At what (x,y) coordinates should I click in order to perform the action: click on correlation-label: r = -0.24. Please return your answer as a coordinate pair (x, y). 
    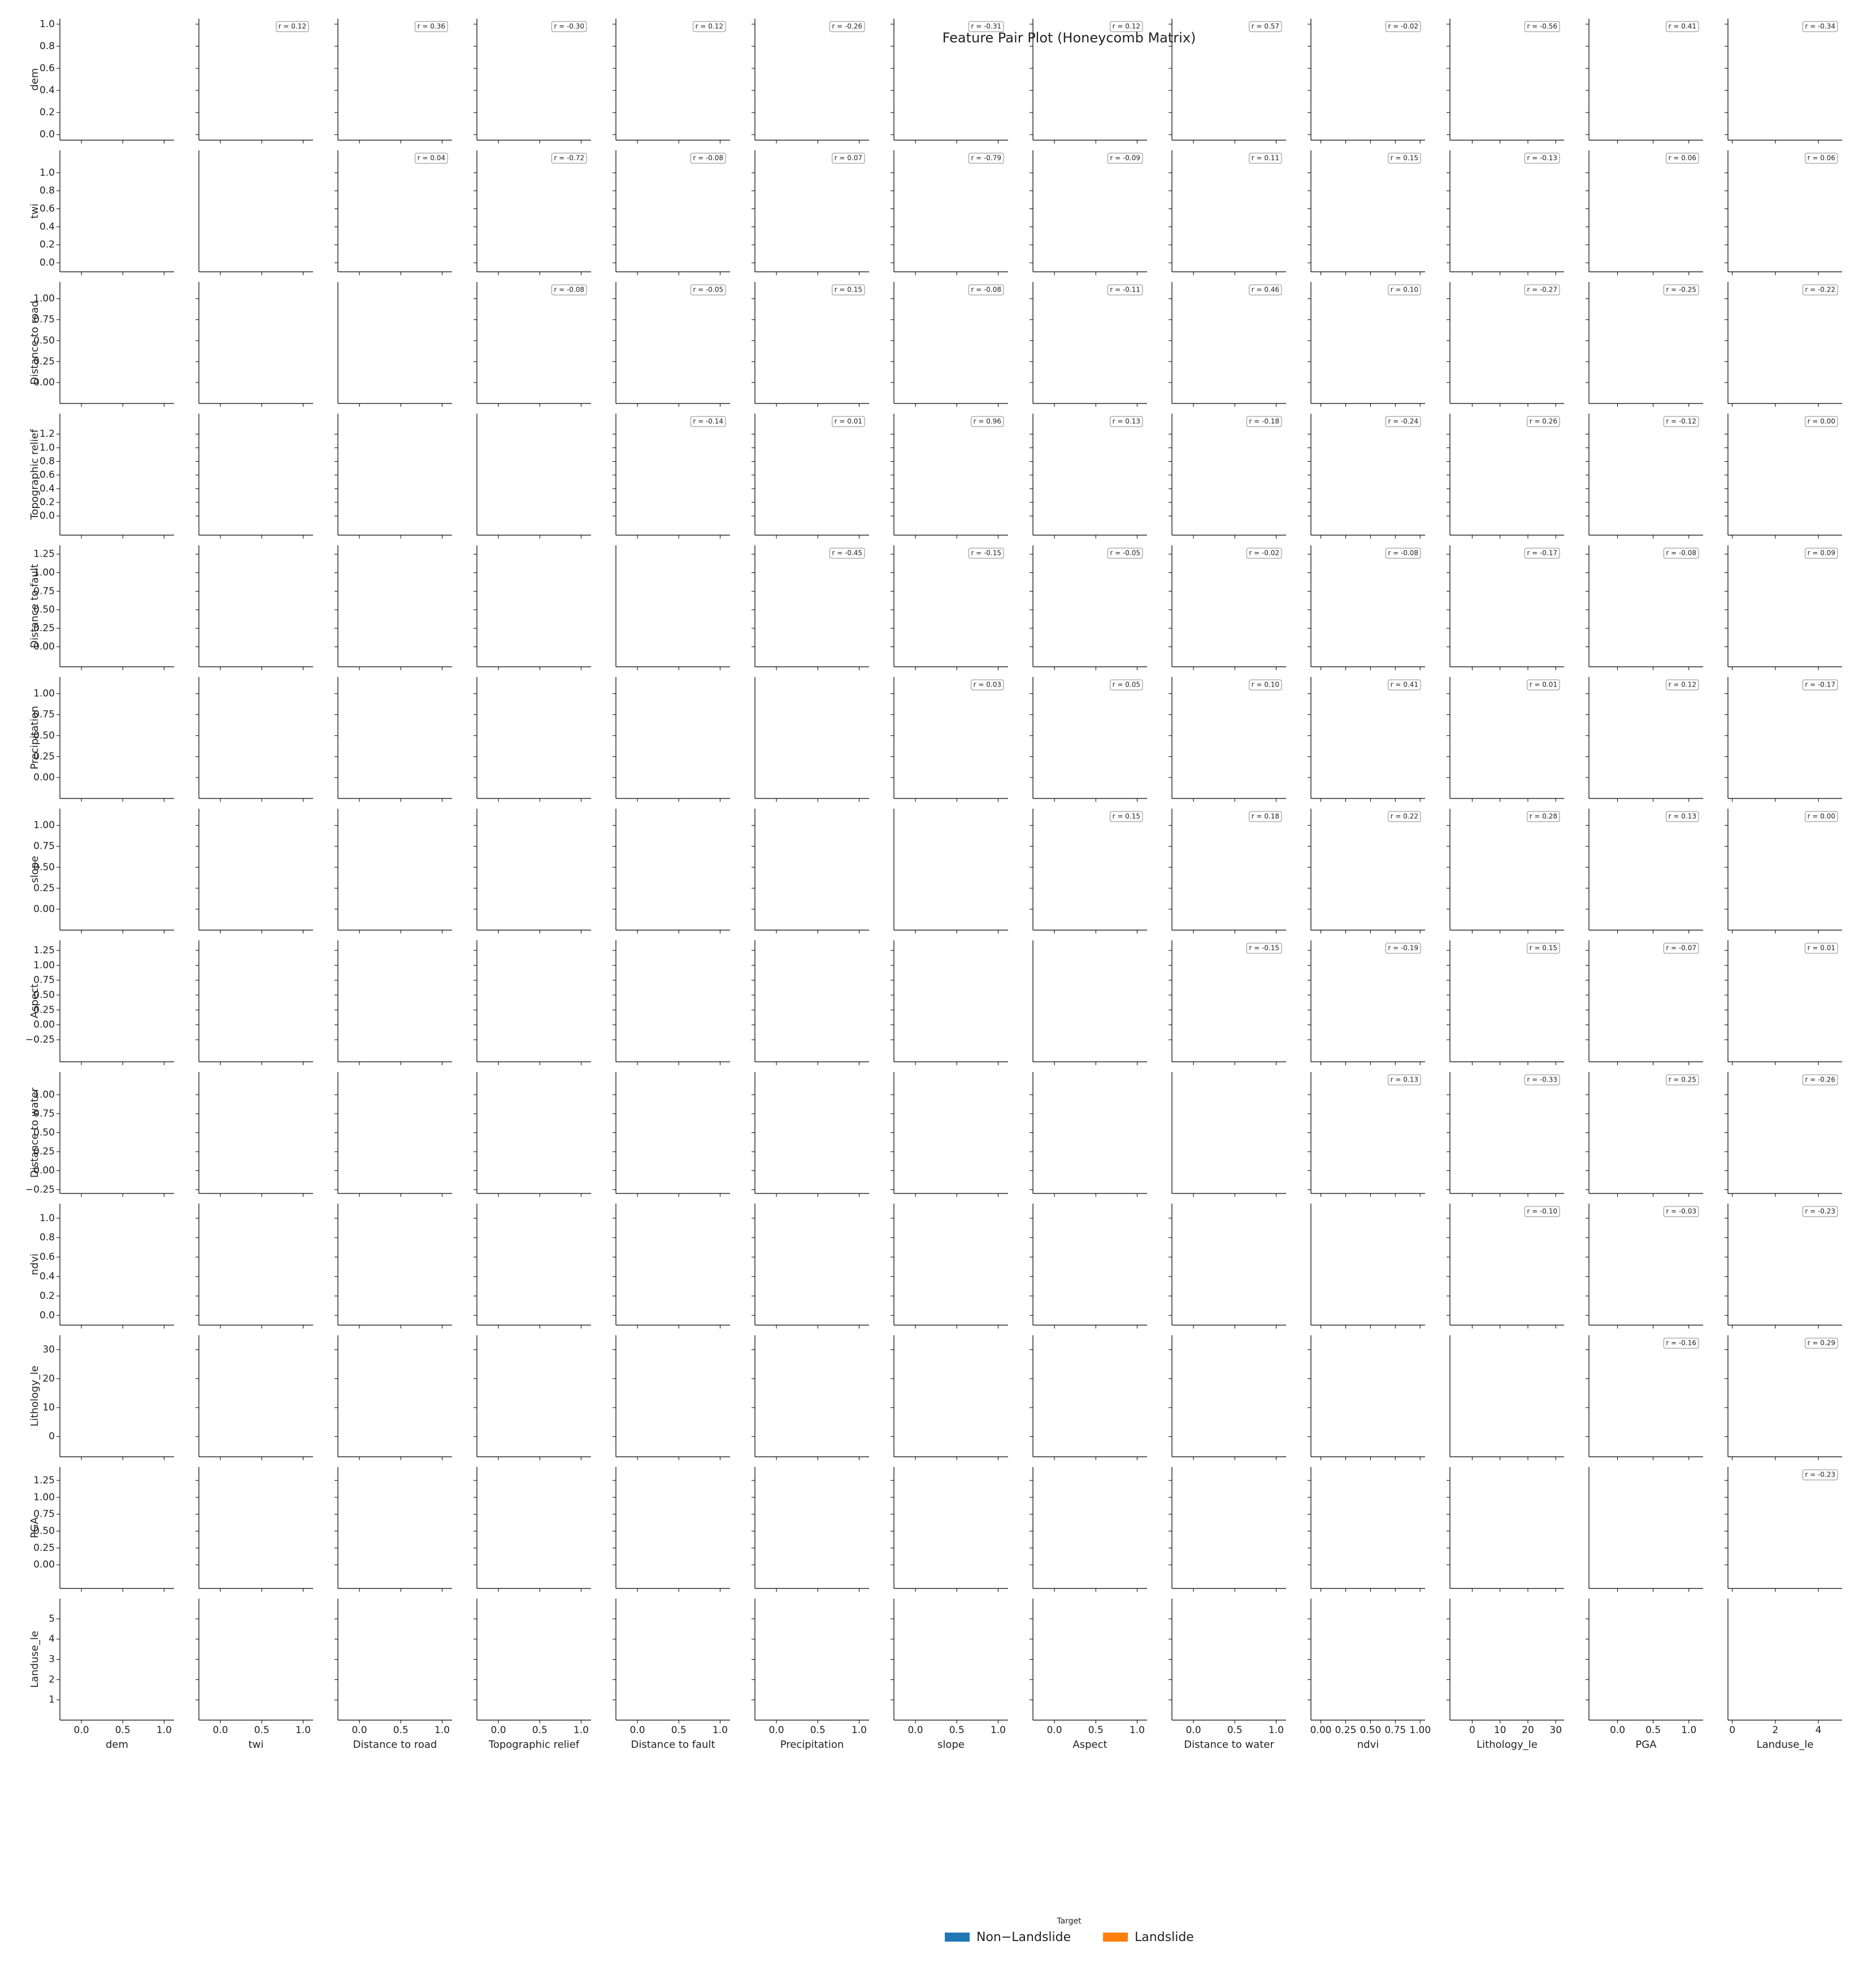
    Looking at the image, I should click on (1403, 422).